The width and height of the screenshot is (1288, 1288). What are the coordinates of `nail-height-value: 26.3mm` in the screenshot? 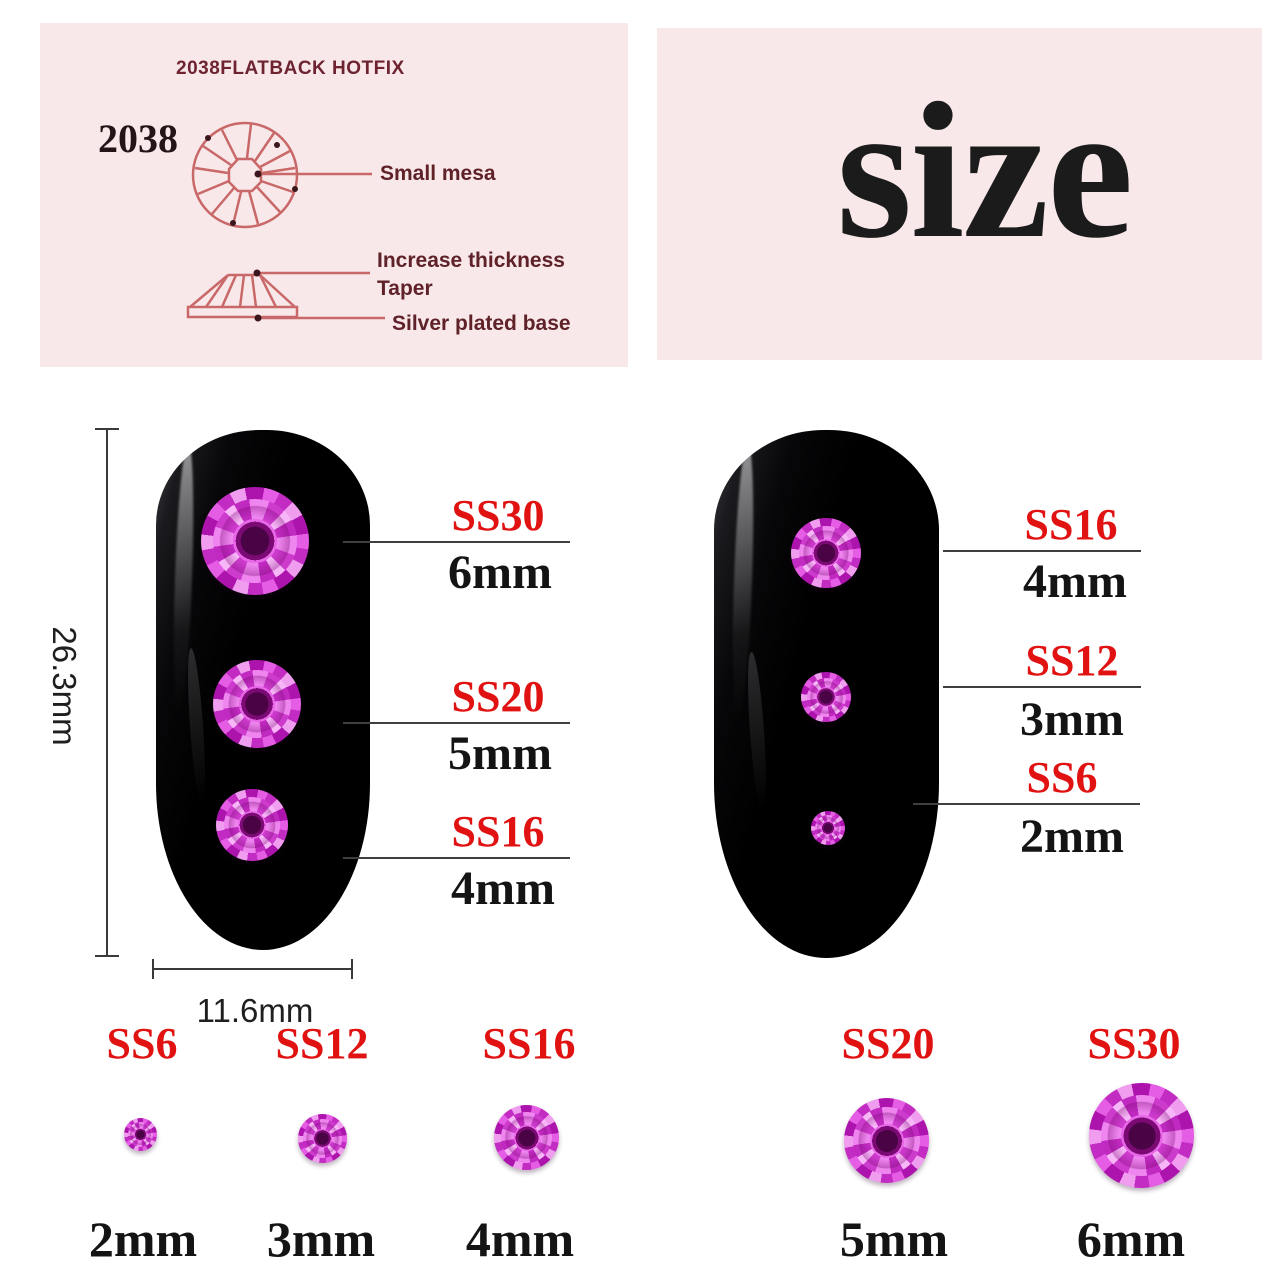 It's located at (64, 686).